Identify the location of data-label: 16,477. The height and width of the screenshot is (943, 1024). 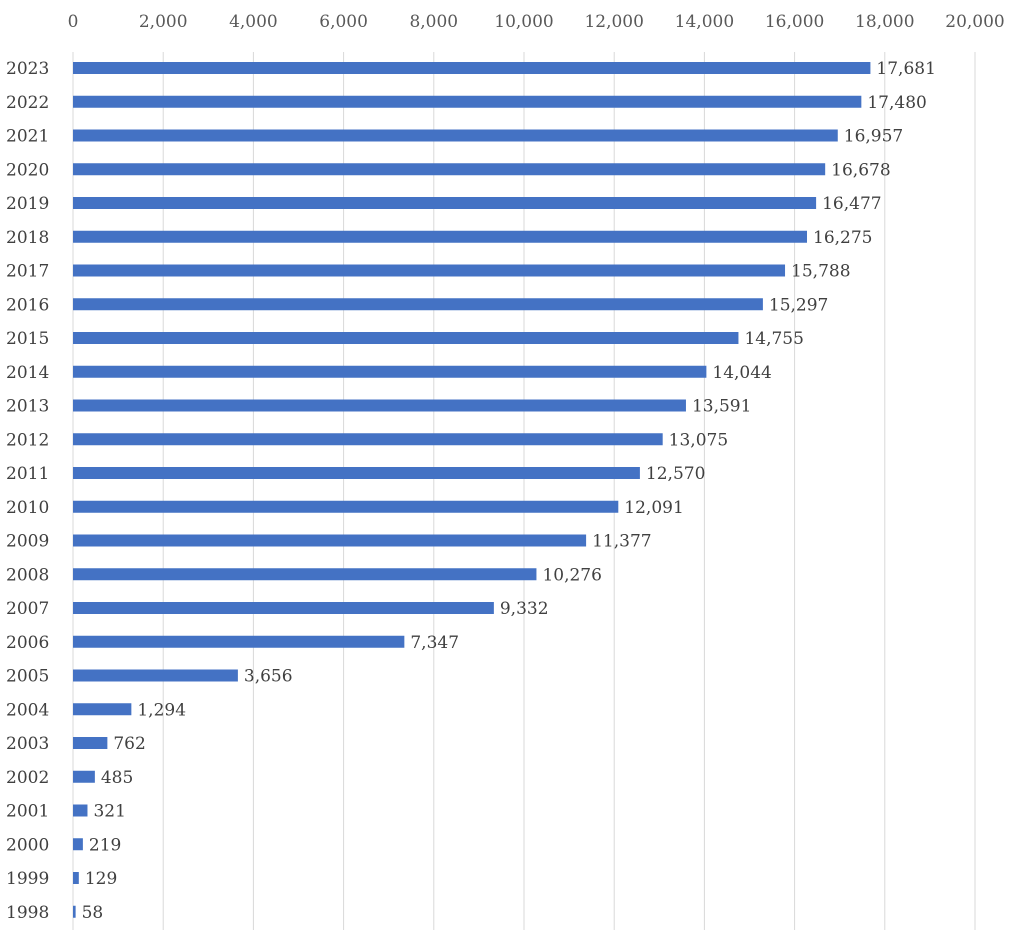
(851, 204).